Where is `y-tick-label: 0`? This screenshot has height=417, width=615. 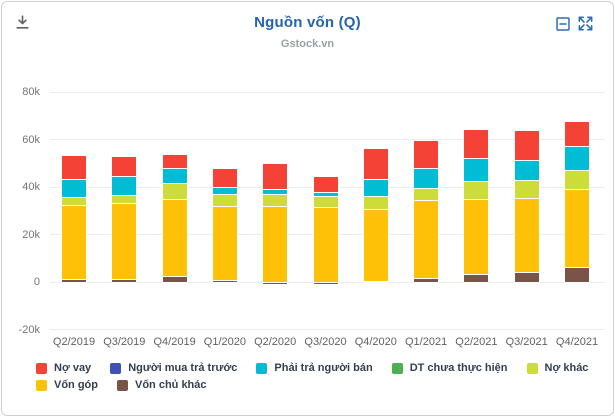 y-tick-label: 0 is located at coordinates (36, 282).